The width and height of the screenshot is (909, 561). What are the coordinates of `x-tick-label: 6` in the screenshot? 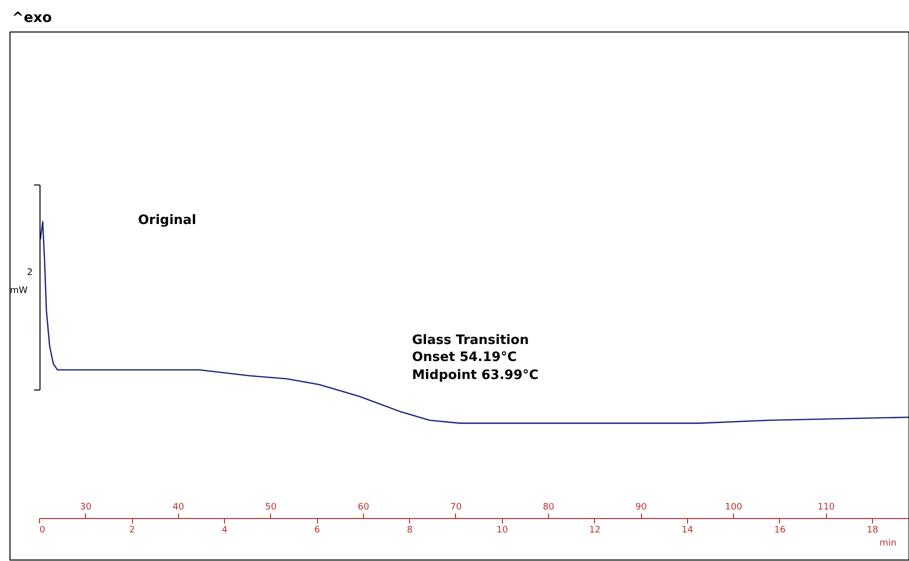 It's located at (317, 531).